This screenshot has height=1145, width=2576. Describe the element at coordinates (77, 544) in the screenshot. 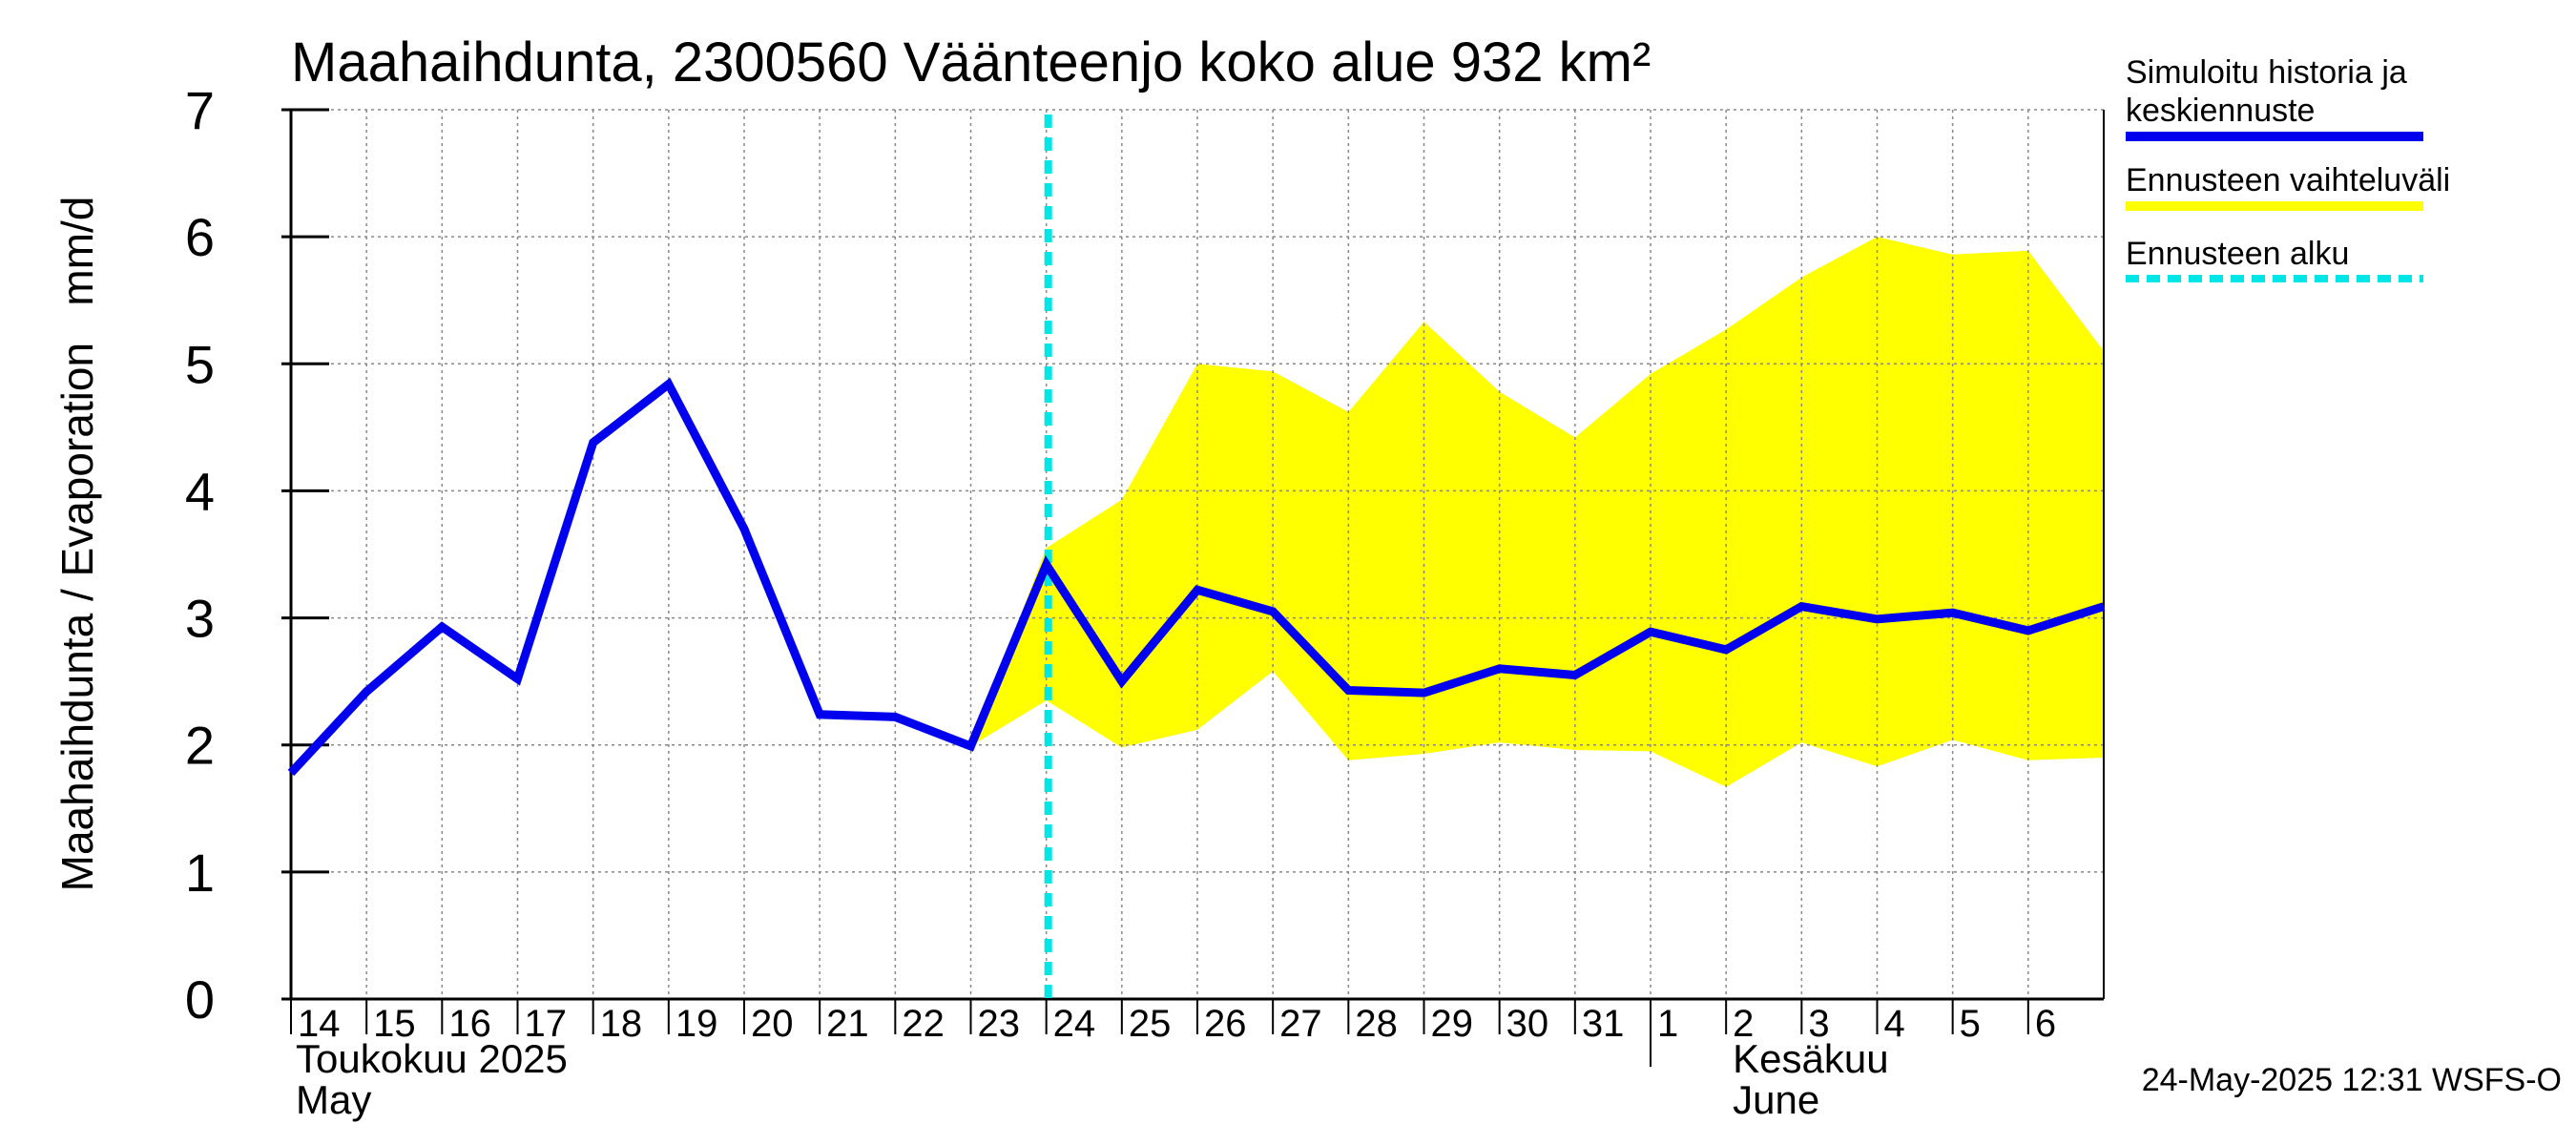

I see `y-axis-label: Maahaihdunta / Evaporation mm/d` at that location.